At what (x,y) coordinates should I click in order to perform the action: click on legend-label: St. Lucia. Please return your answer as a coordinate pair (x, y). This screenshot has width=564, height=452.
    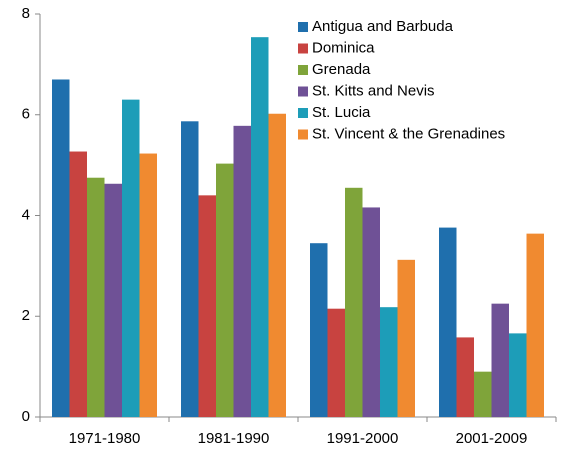
    Looking at the image, I should click on (341, 112).